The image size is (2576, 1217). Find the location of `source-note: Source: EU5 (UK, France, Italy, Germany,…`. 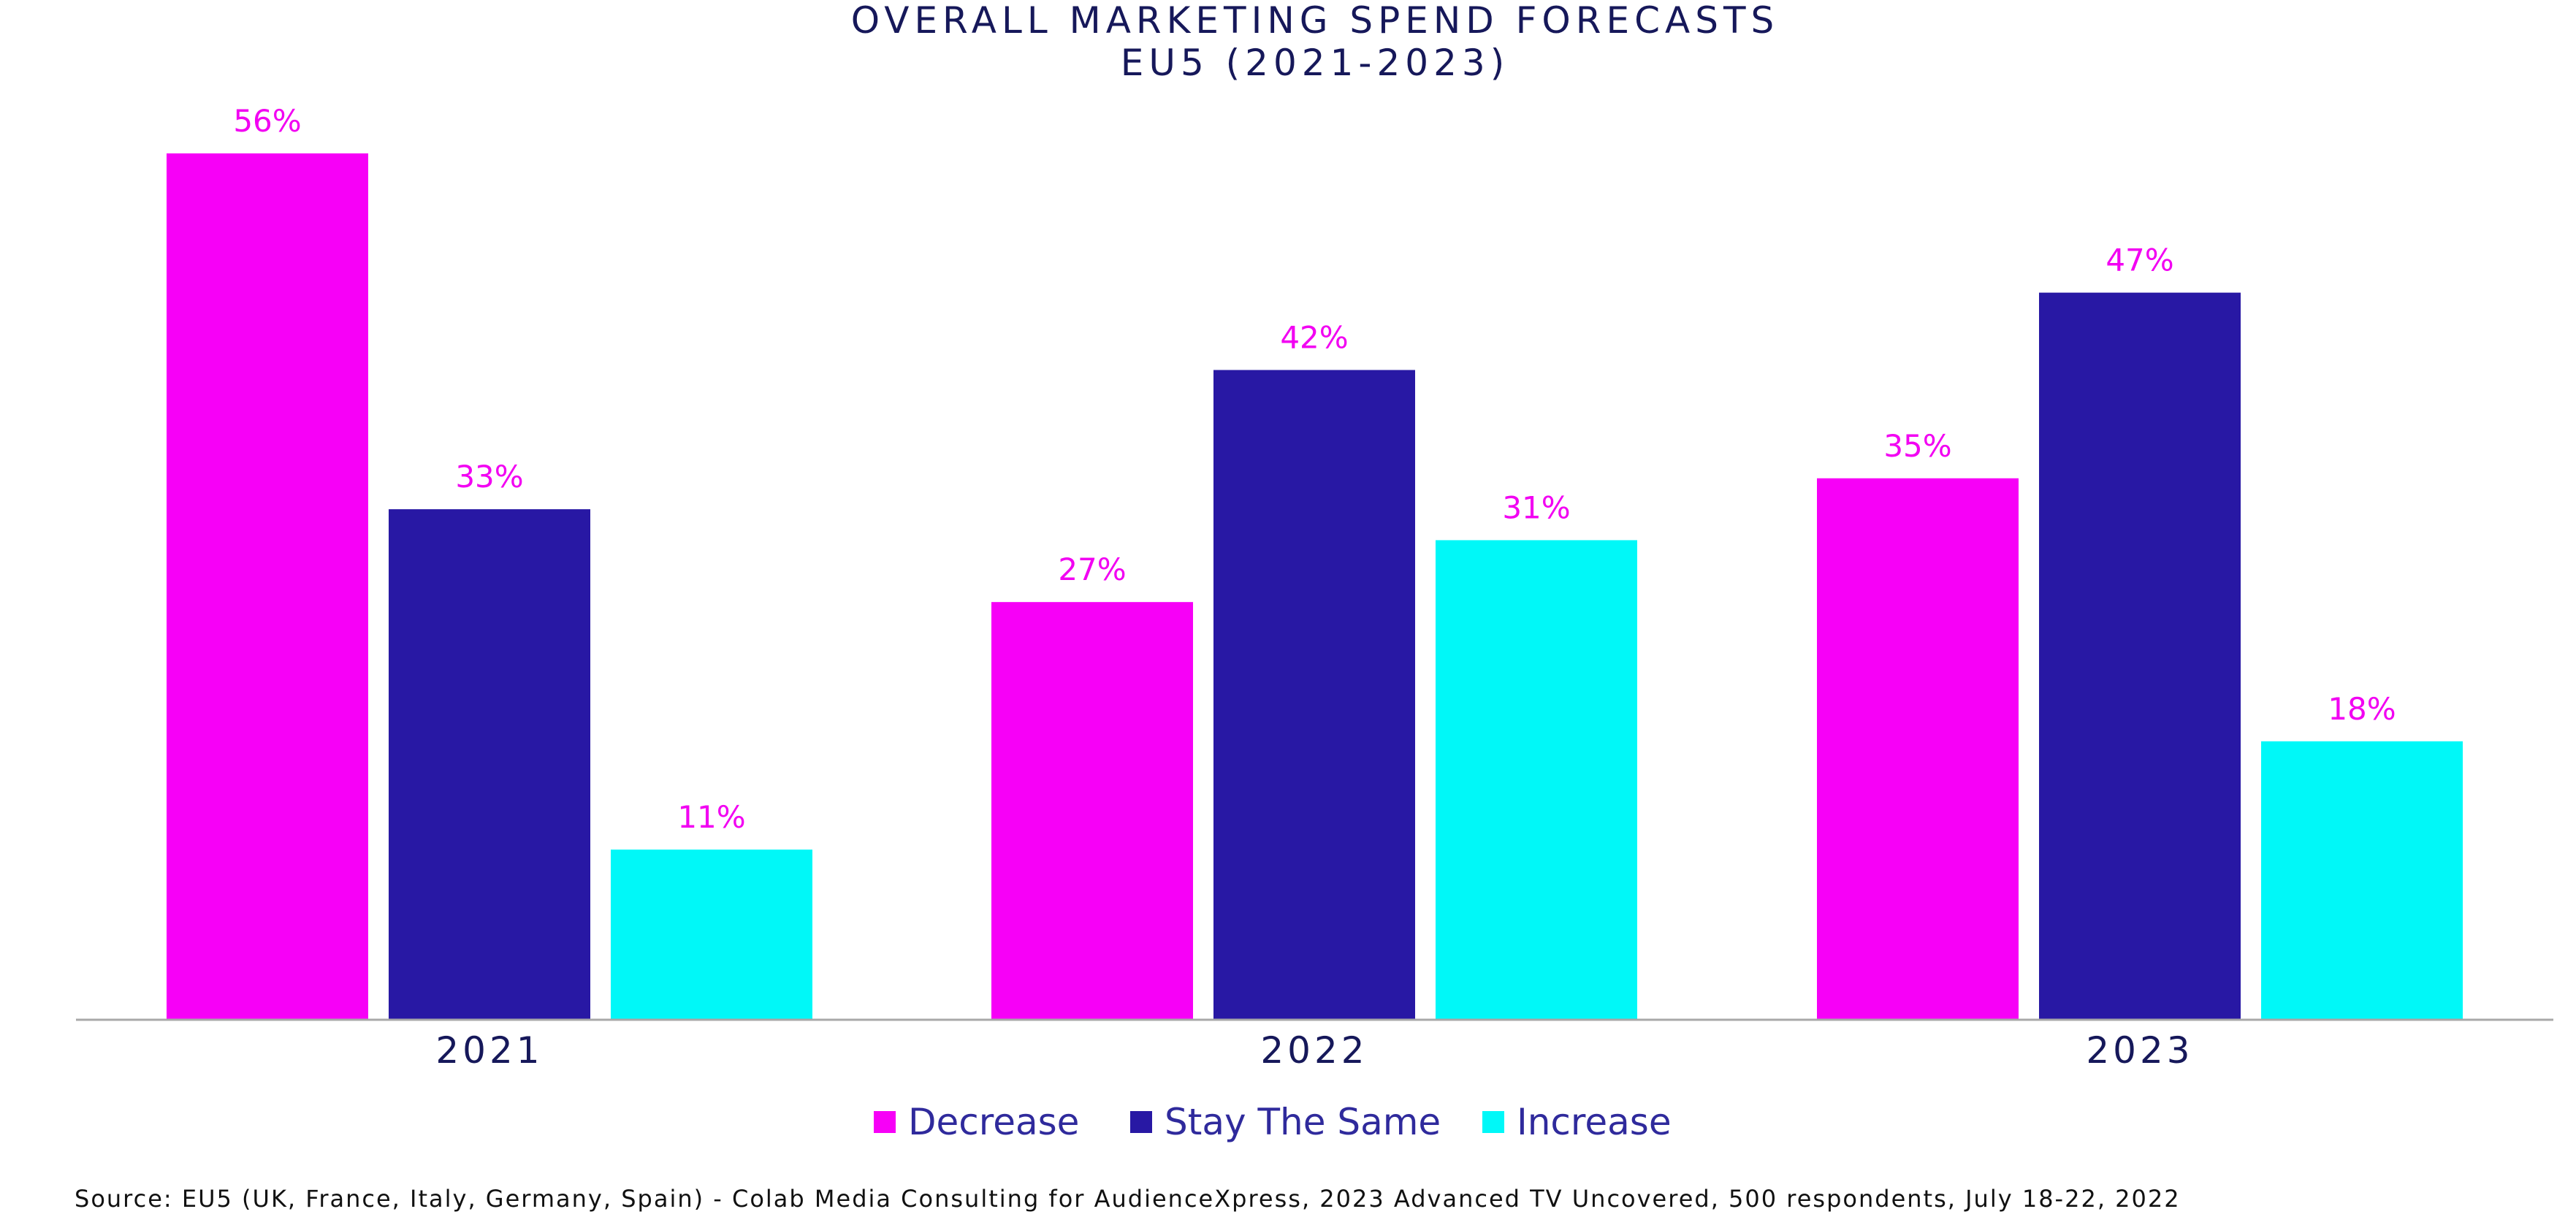

source-note: Source: EU5 (UK, France, Italy, Germany,… is located at coordinates (1128, 1199).